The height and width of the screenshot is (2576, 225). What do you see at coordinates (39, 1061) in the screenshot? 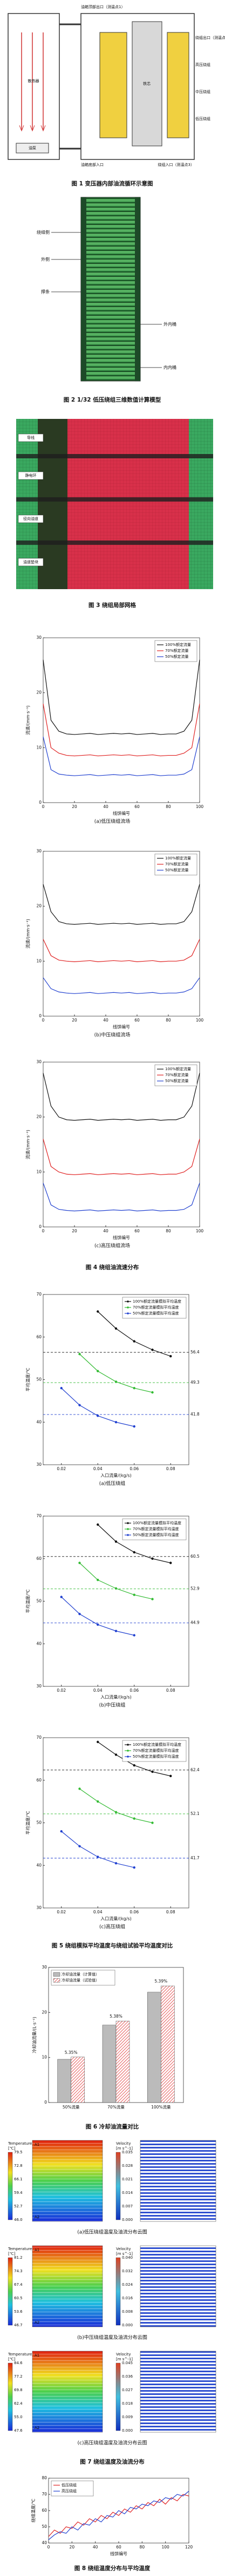
I see `y-tick-label: 30` at bounding box center [39, 1061].